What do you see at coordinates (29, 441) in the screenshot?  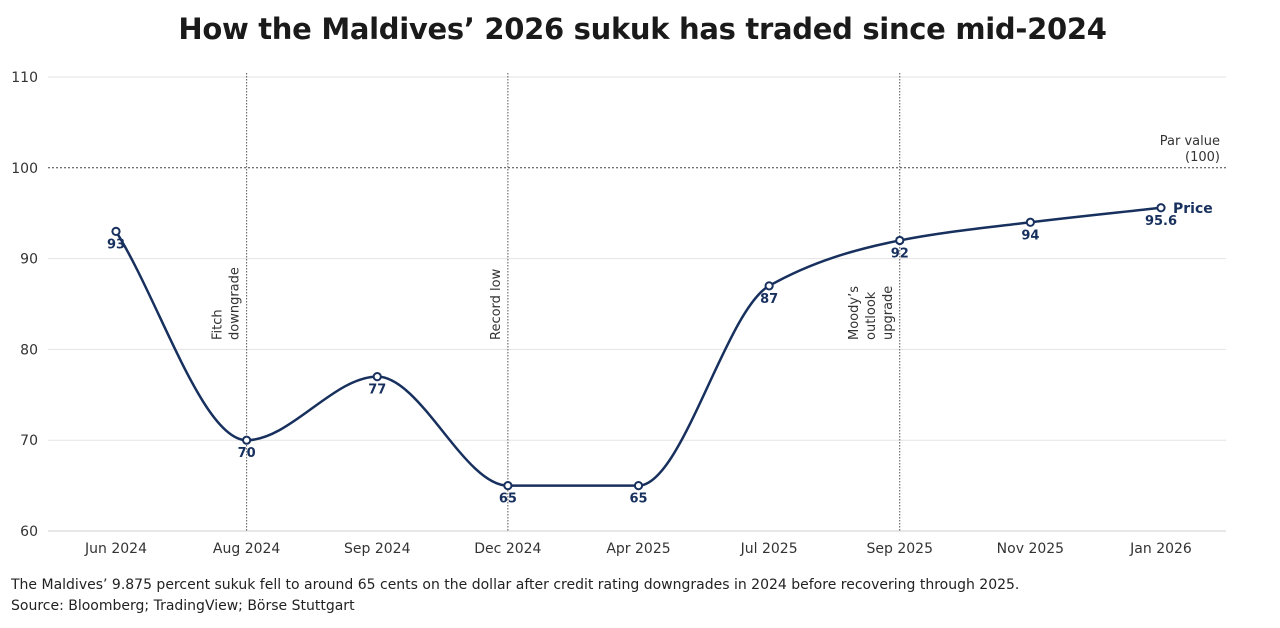 I see `y-tick-label: 70` at bounding box center [29, 441].